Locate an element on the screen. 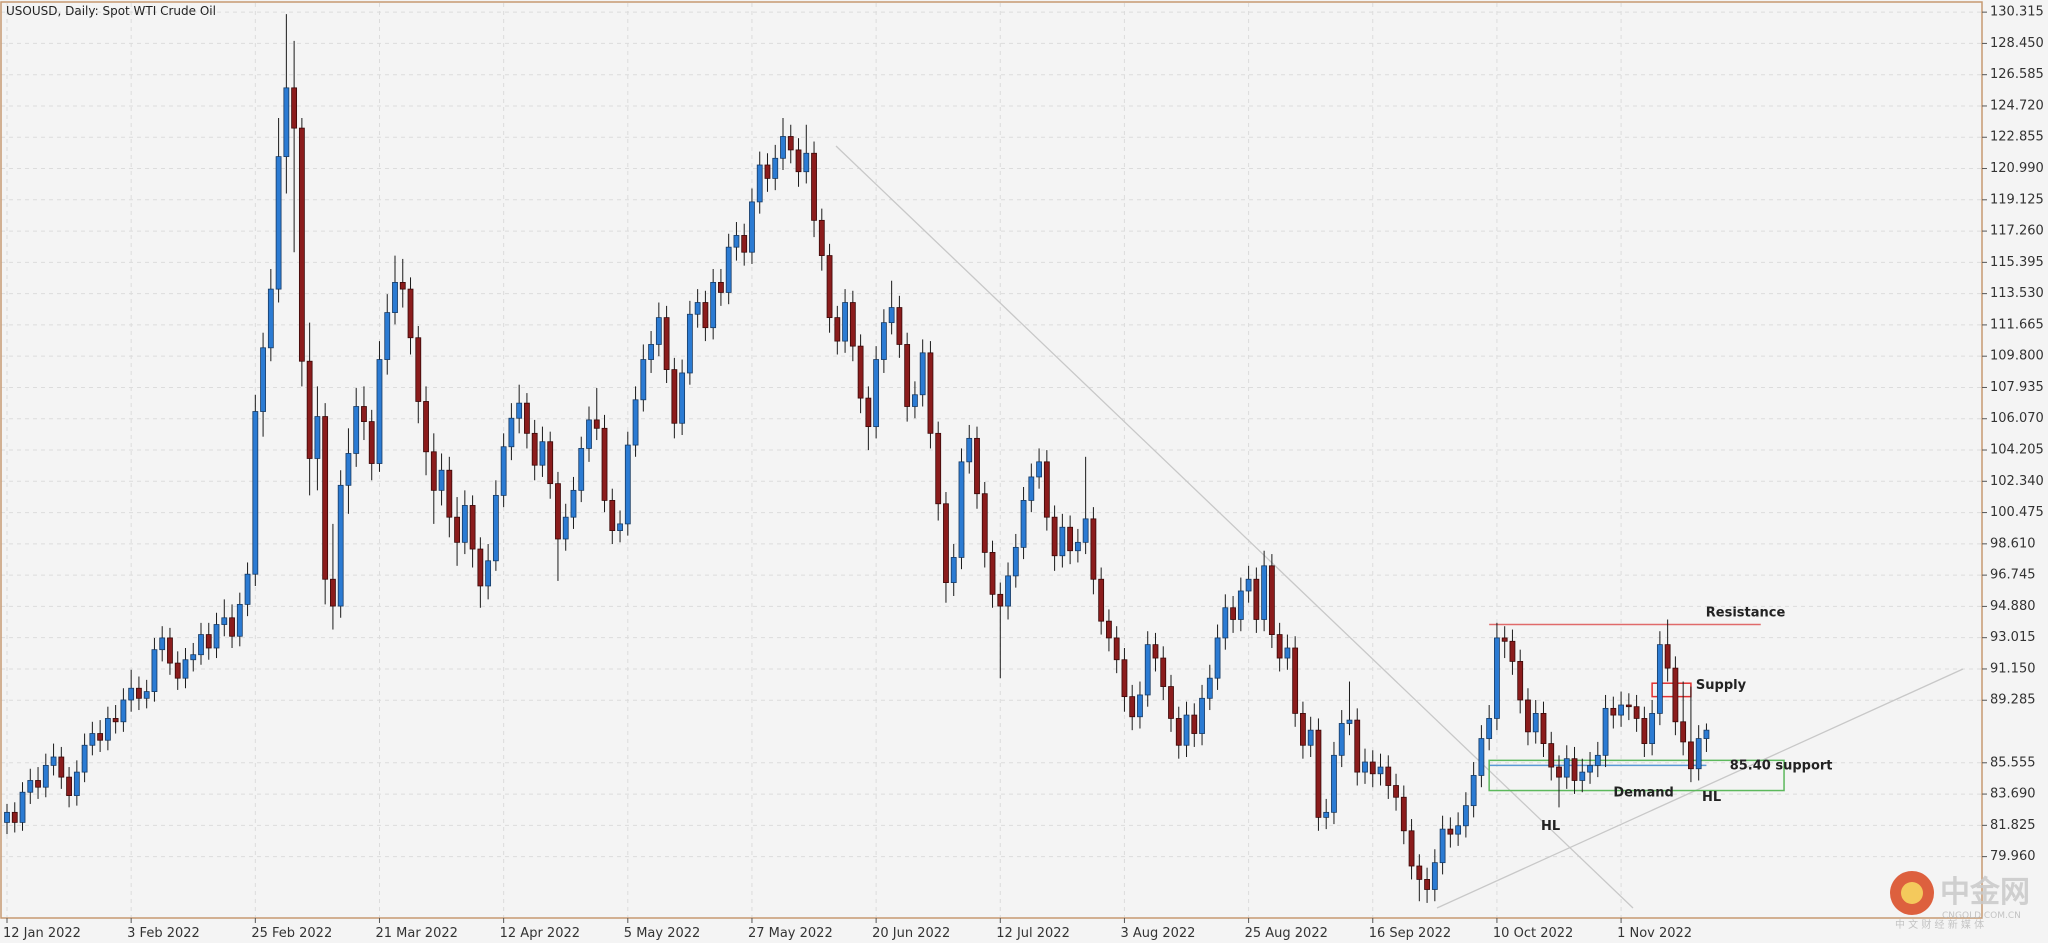 This screenshot has height=943, width=2048. y-tick-label: 119.125 is located at coordinates (2017, 199).